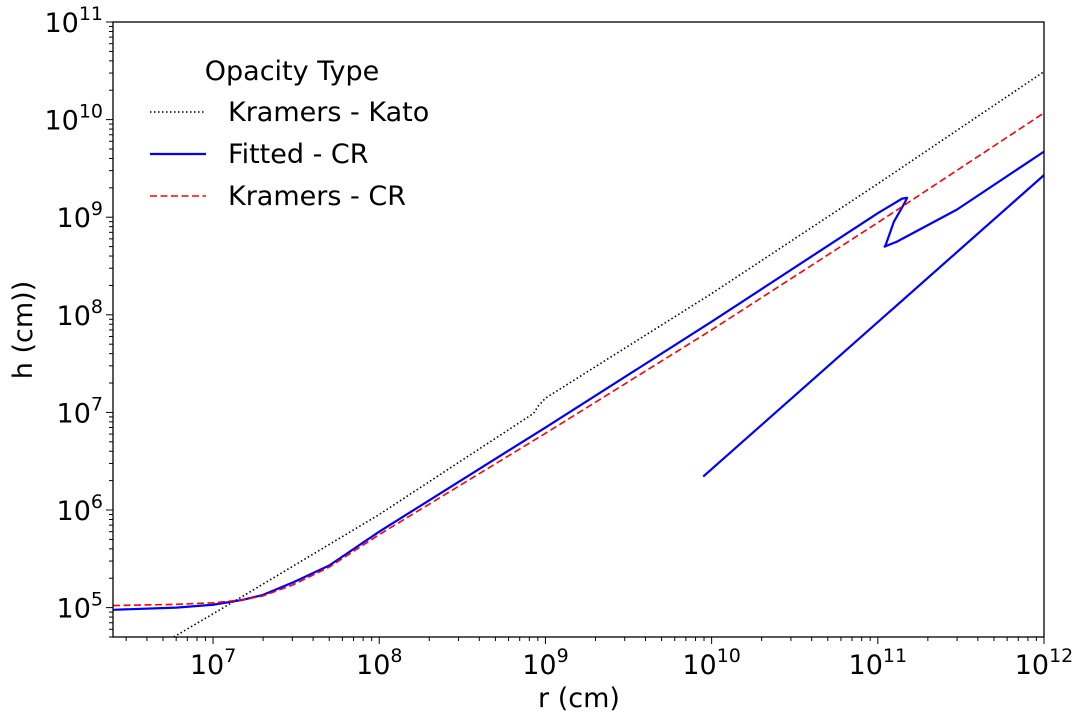 The height and width of the screenshot is (721, 1084). What do you see at coordinates (878, 663) in the screenshot?
I see `x-tick-label: 10¹¹` at bounding box center [878, 663].